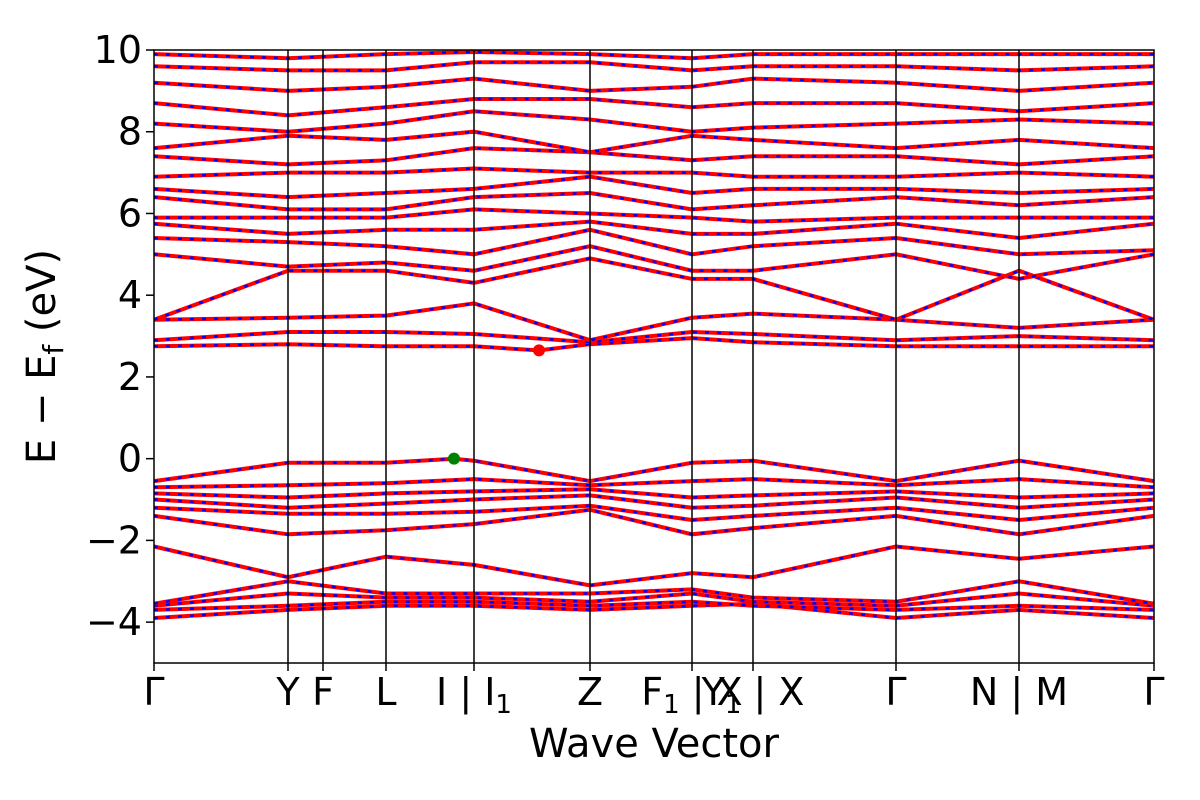  I want to click on band-15-spin-down, so click(654, 262).